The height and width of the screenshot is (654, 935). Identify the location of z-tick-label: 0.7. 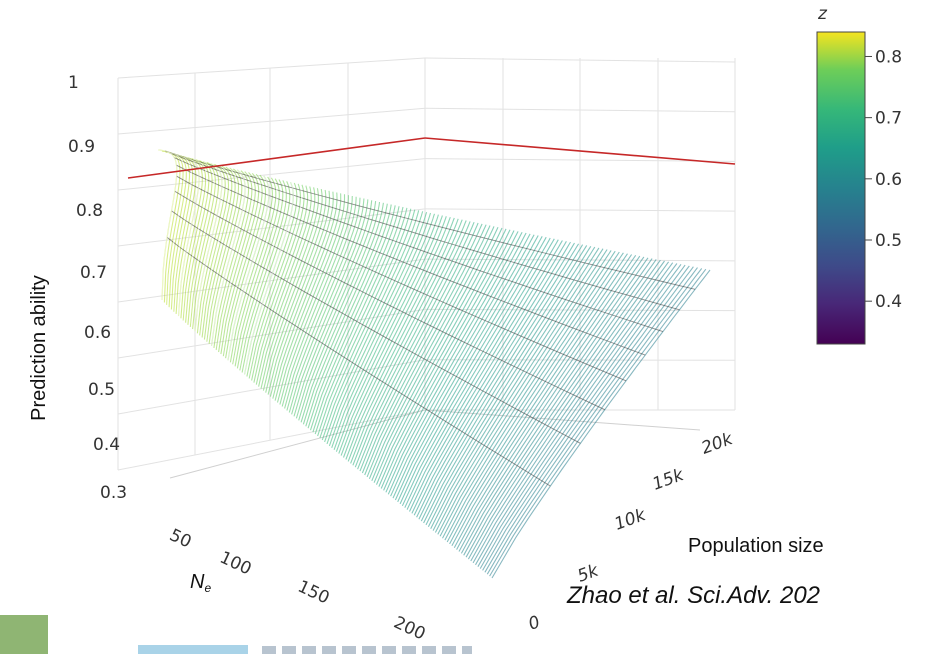
(93, 273).